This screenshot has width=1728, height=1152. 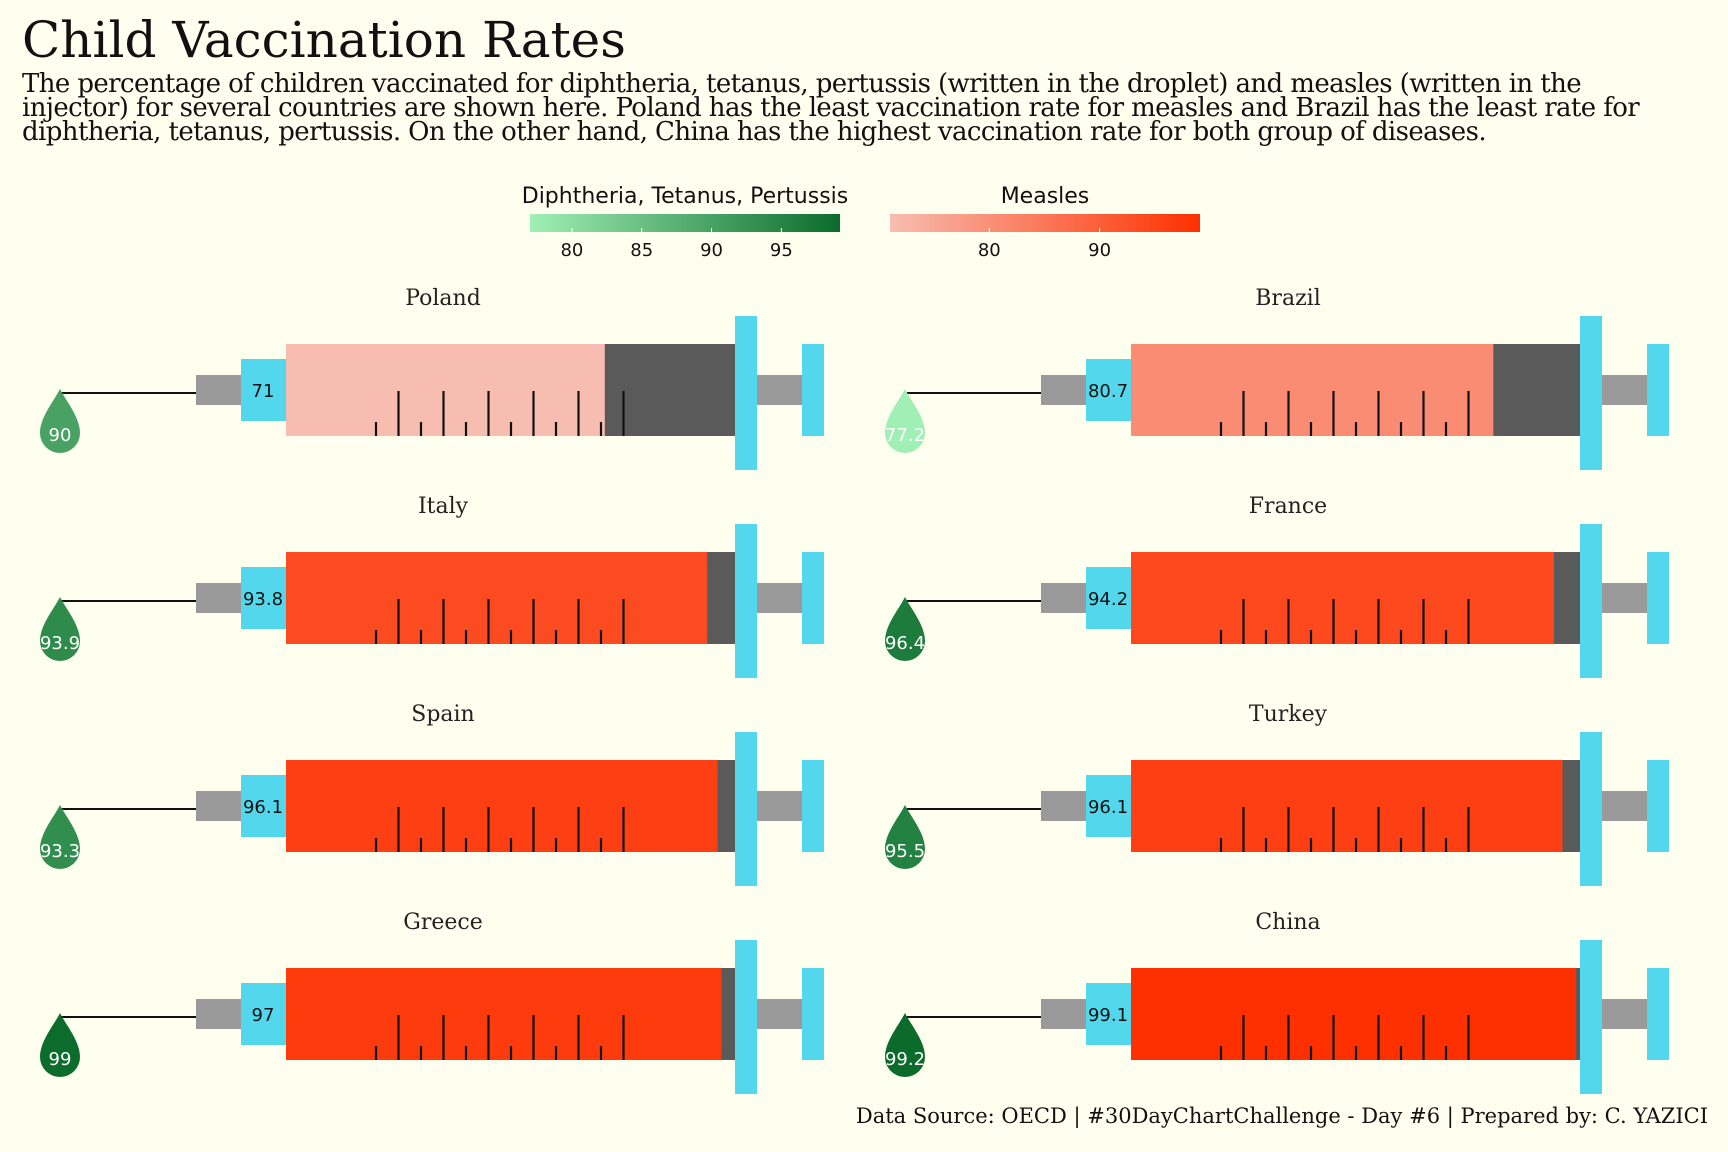 I want to click on country-label: Greece, so click(x=442, y=922).